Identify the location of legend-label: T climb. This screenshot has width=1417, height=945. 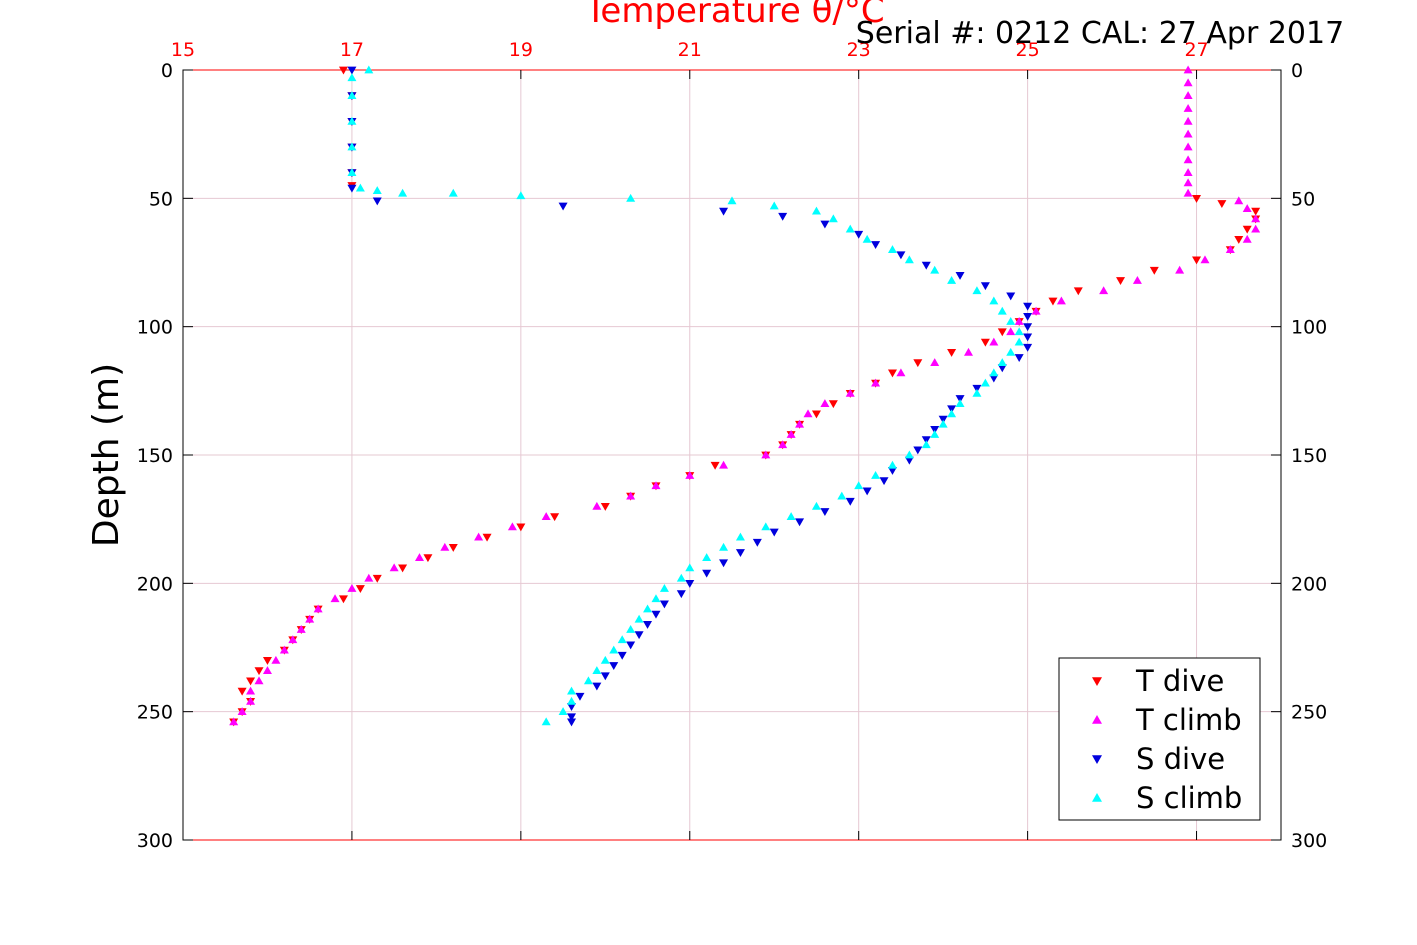
(1188, 720).